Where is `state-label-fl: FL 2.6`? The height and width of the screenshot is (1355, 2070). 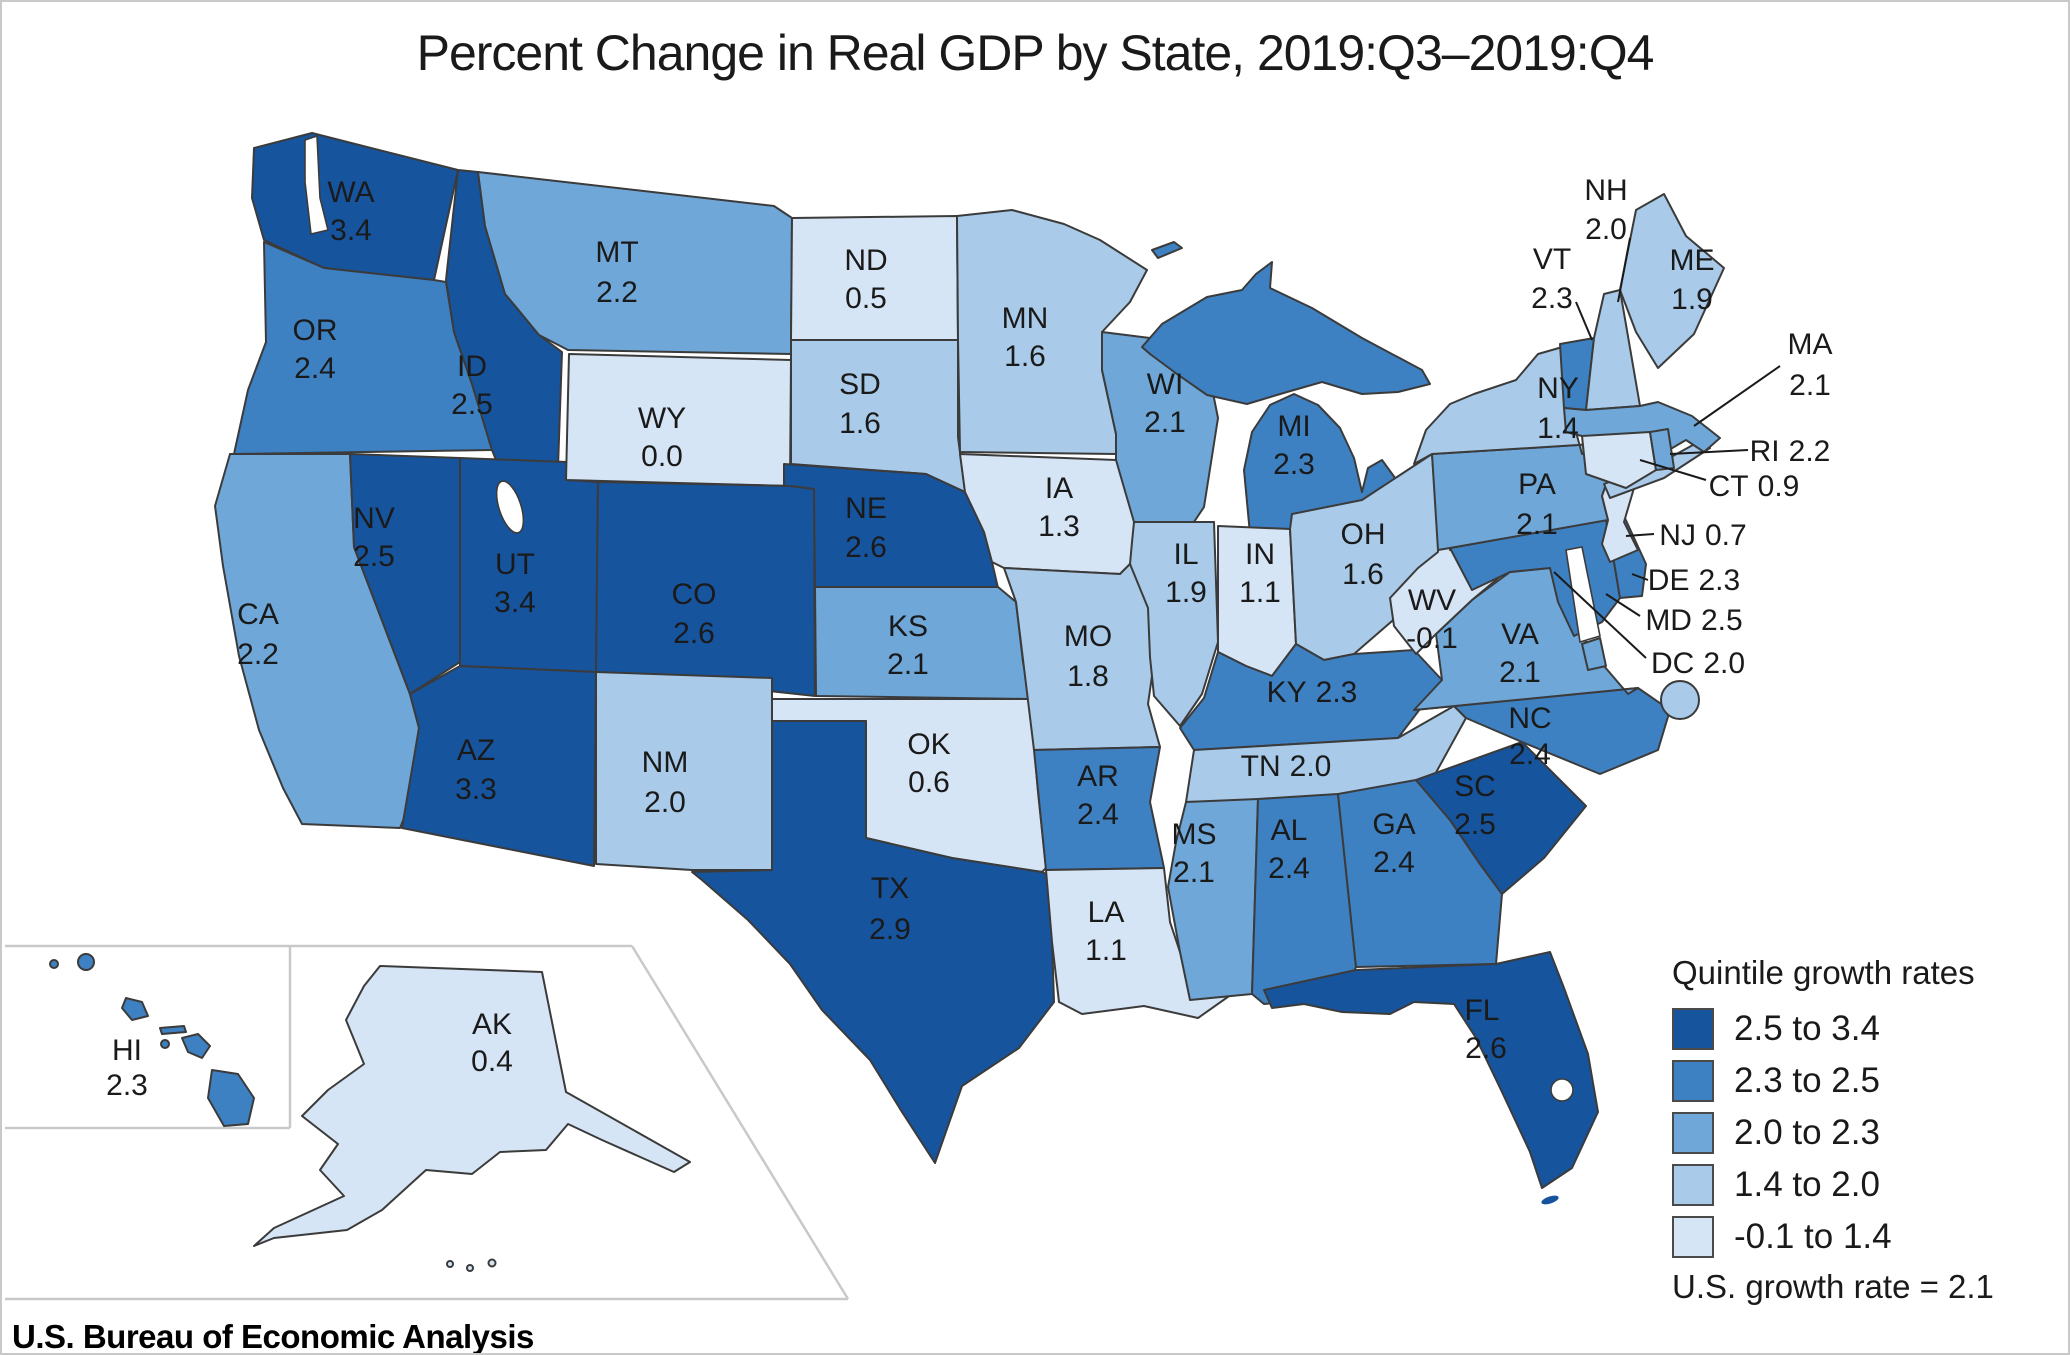 state-label-fl: FL 2.6 is located at coordinates (1485, 1029).